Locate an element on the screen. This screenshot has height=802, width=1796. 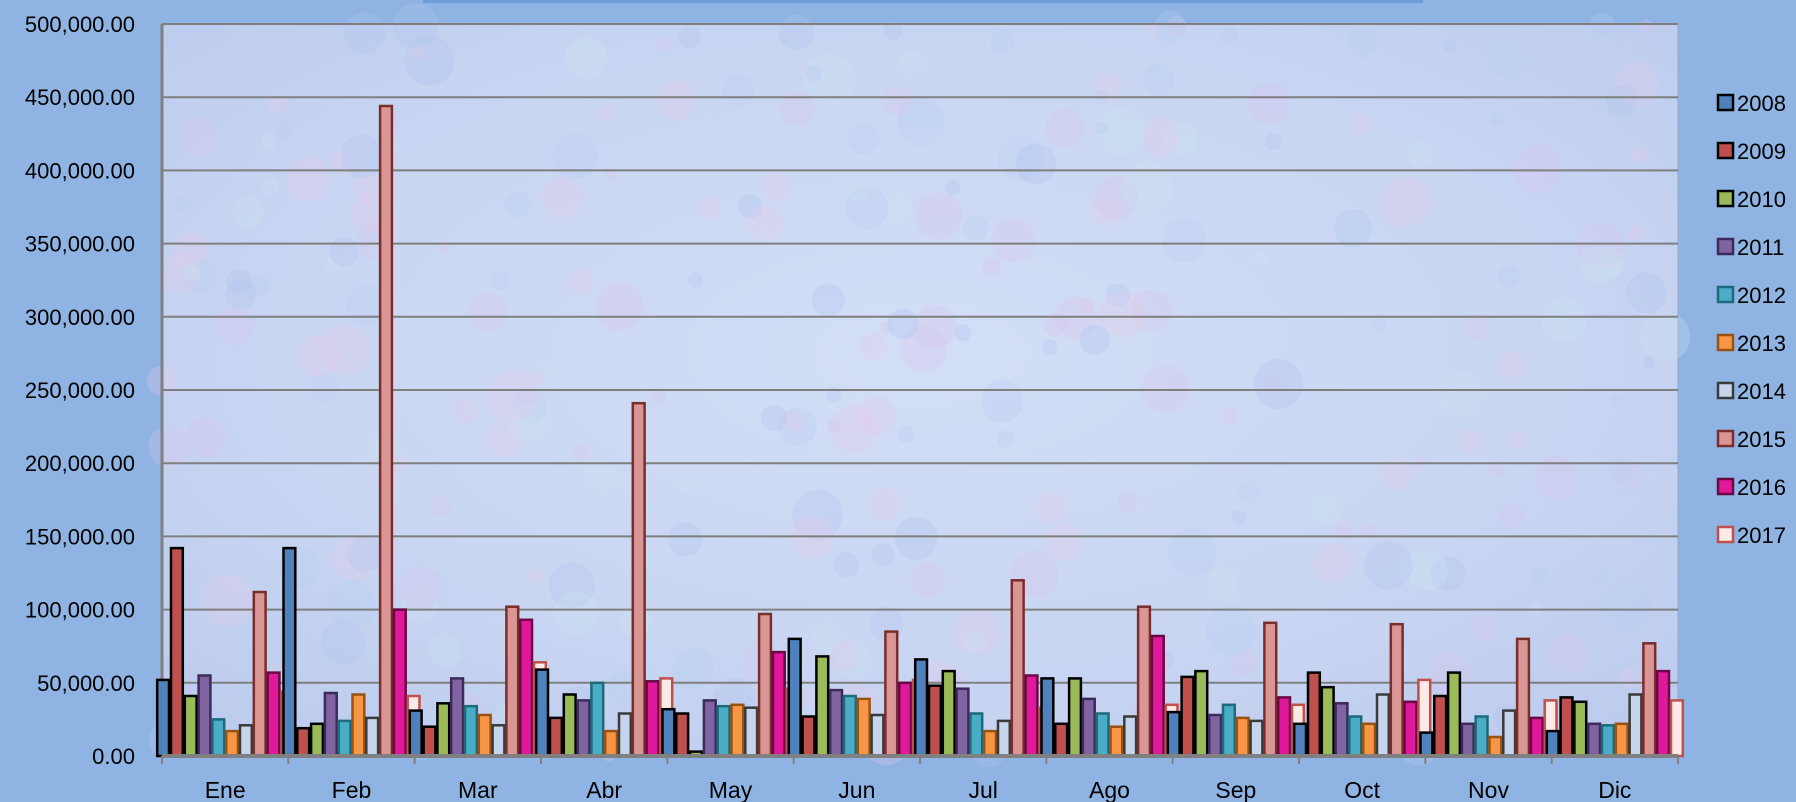
bar-2014-Sep is located at coordinates (1256, 738).